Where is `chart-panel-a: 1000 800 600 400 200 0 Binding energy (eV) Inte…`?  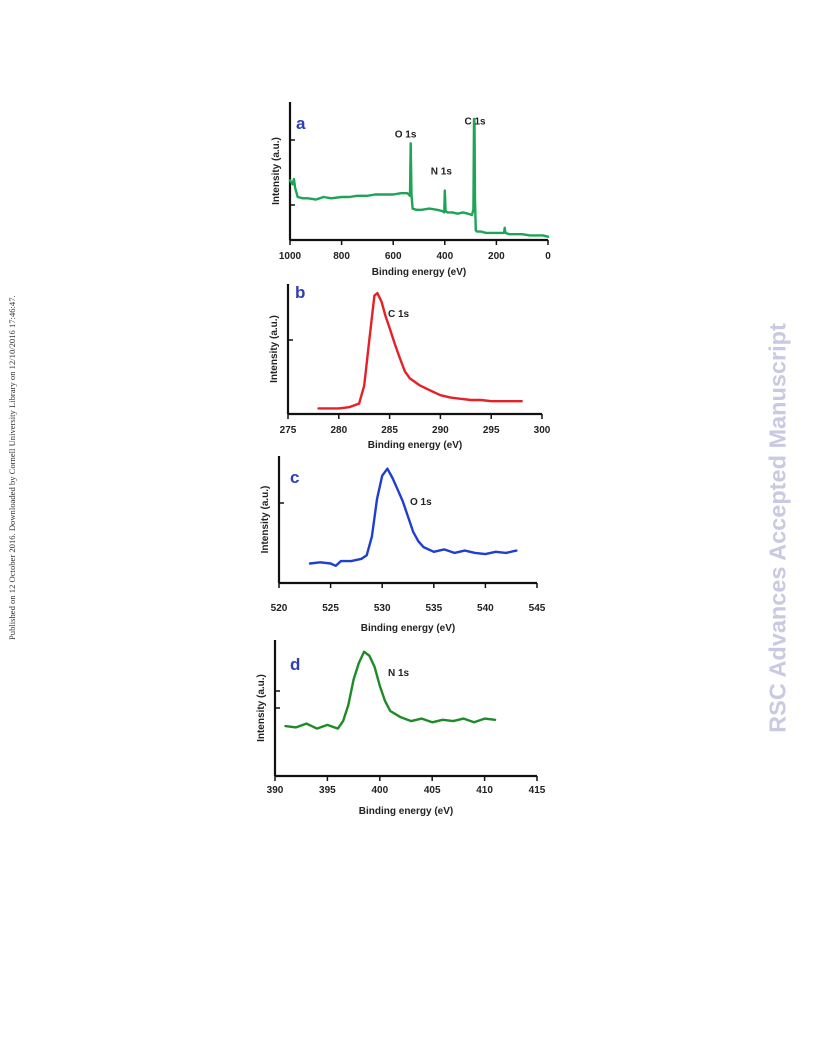
chart-panel-a: 1000 800 600 400 200 0 Binding energy (eV) Inte… is located at coordinates (411, 190).